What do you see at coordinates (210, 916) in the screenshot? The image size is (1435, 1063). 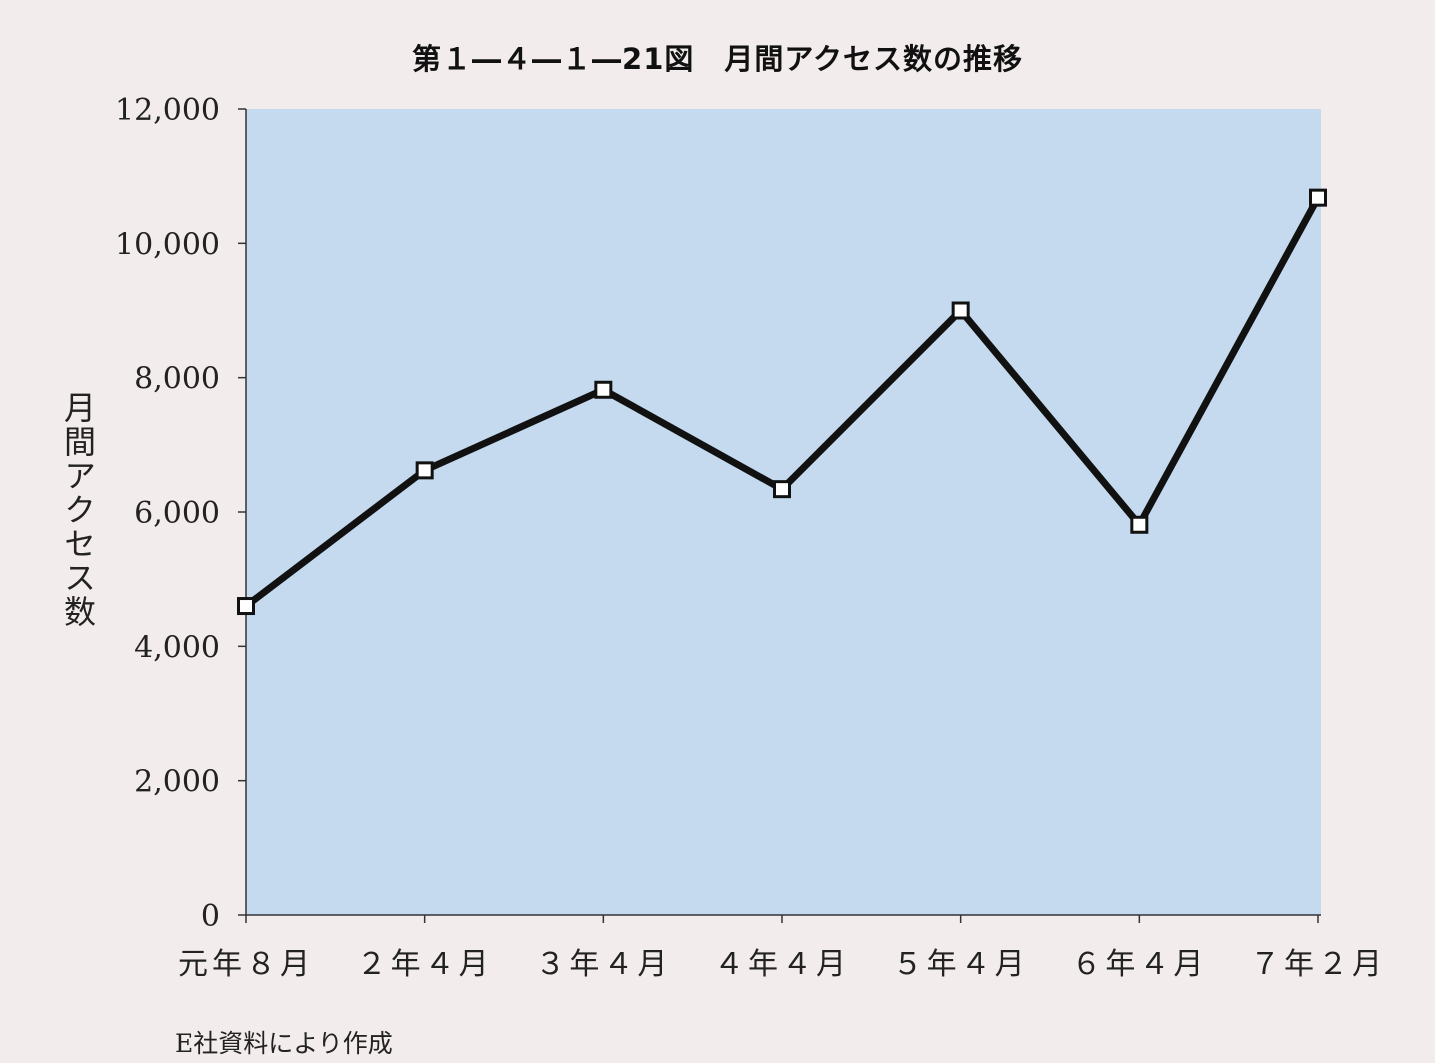 I see `y-tick-label: 0` at bounding box center [210, 916].